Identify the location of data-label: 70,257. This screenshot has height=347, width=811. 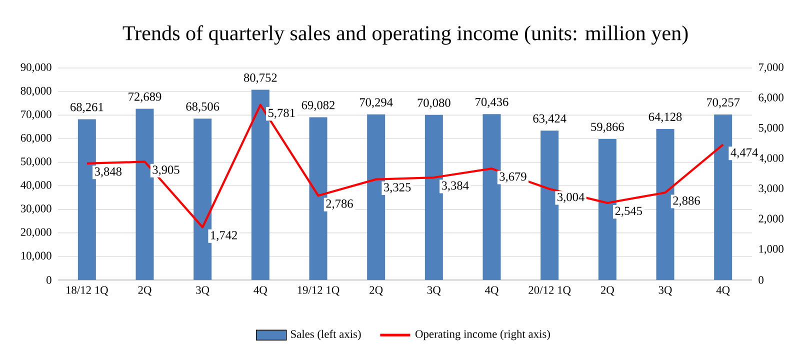
(723, 103).